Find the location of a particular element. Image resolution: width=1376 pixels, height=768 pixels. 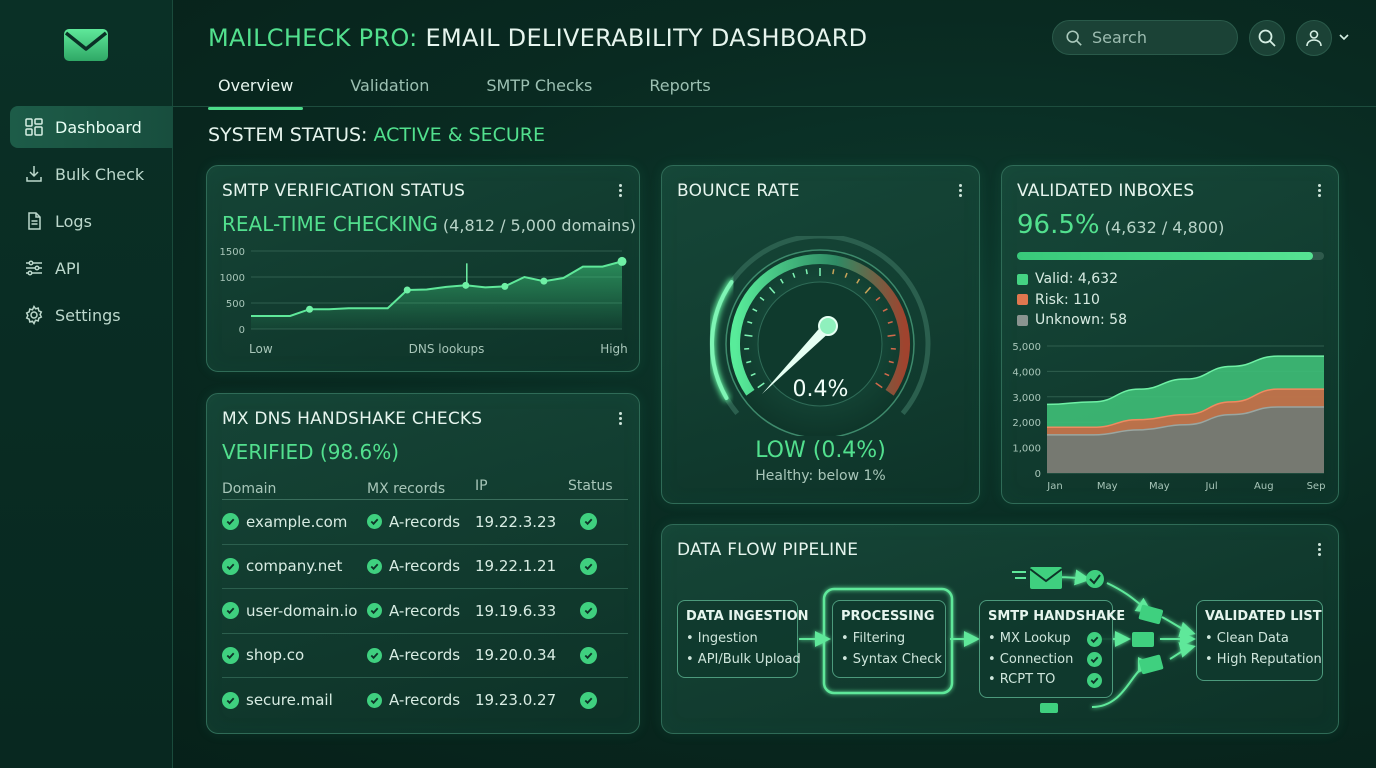

tab-bar: Overview Validation SMTP Checks Reports is located at coordinates (483, 88).